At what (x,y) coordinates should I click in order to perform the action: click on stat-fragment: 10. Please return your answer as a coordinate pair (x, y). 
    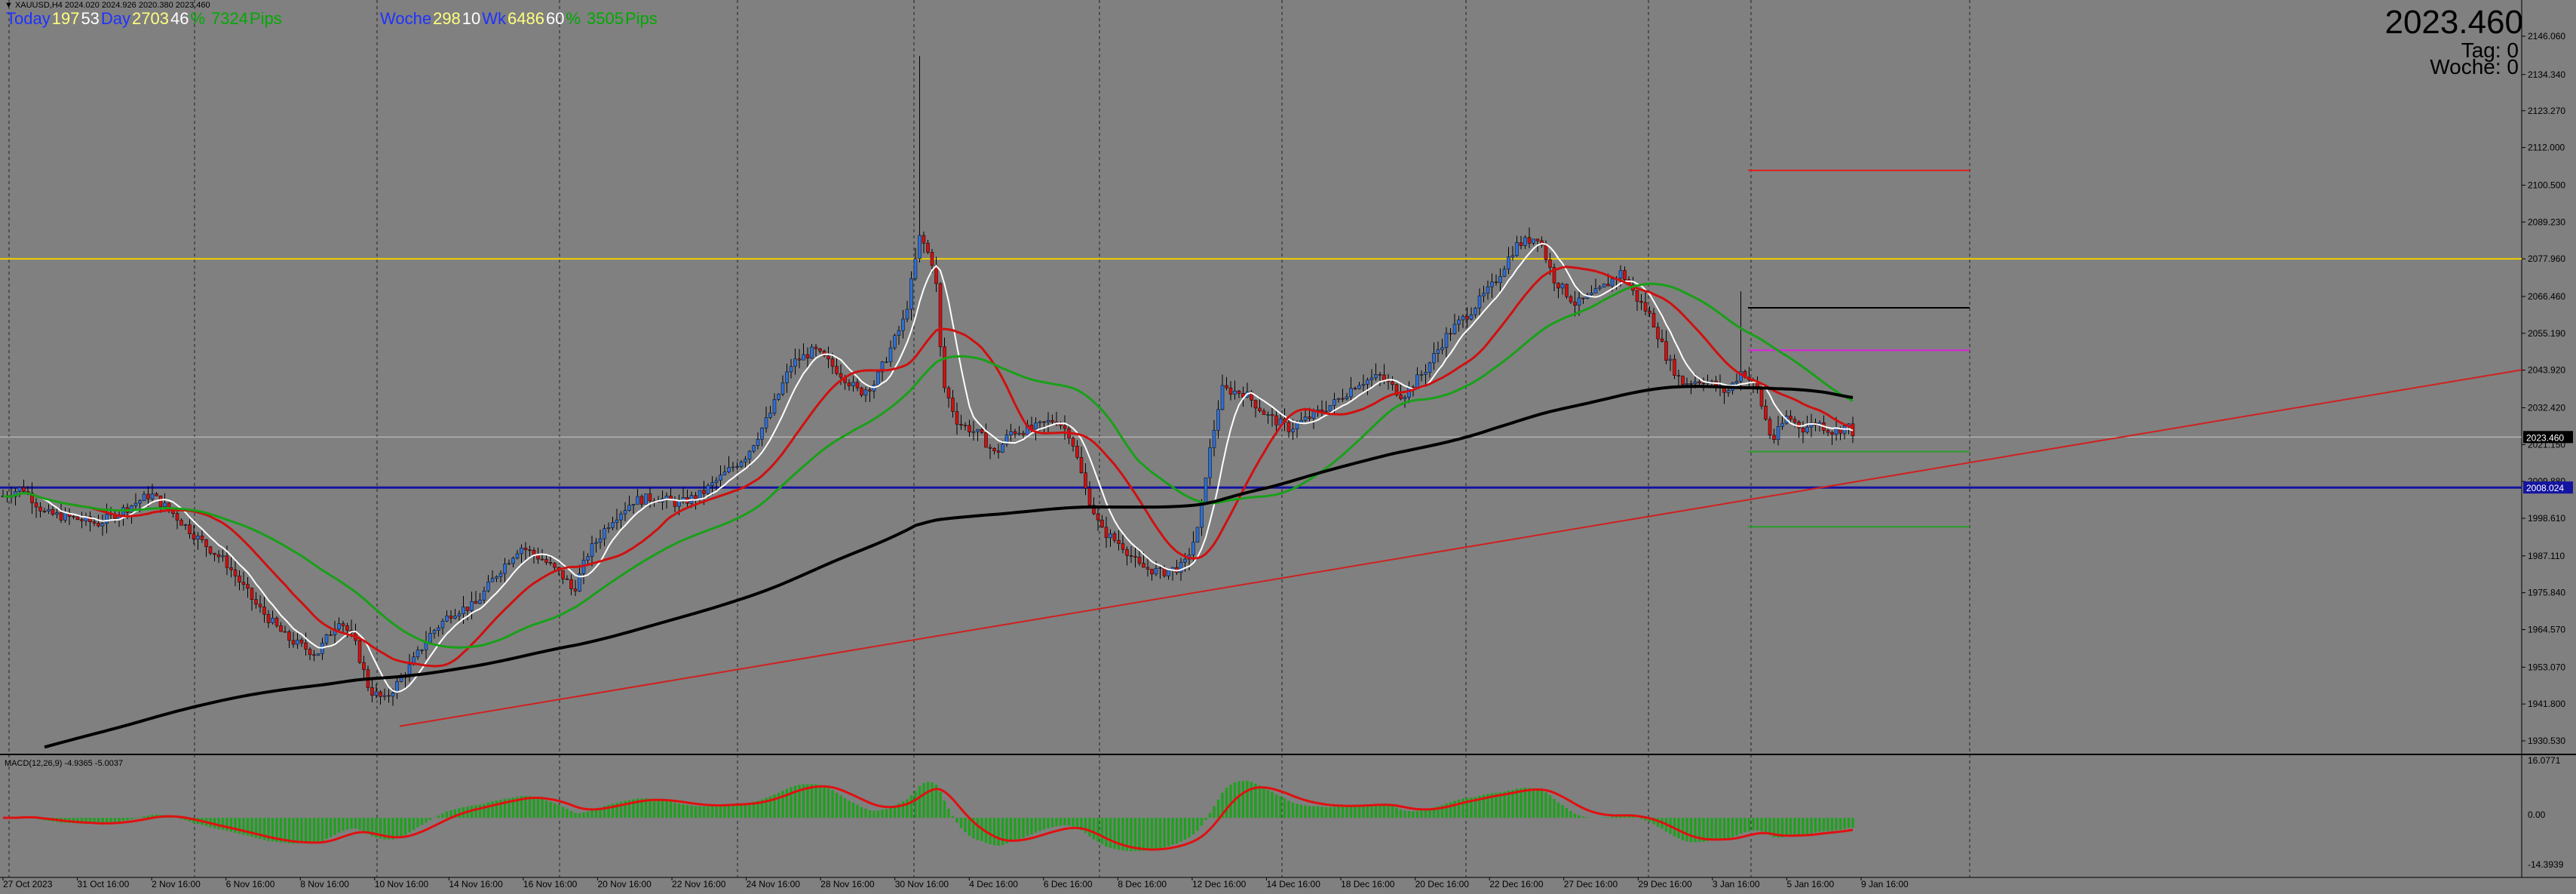
    Looking at the image, I should click on (471, 19).